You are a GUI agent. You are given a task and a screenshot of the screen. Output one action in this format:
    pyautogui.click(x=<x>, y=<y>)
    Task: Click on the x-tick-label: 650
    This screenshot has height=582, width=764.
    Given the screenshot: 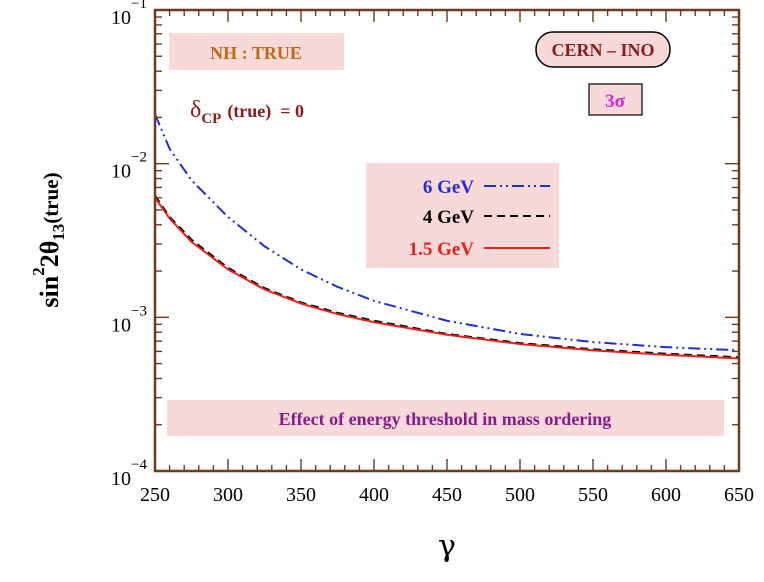 What is the action you would take?
    pyautogui.click(x=739, y=495)
    